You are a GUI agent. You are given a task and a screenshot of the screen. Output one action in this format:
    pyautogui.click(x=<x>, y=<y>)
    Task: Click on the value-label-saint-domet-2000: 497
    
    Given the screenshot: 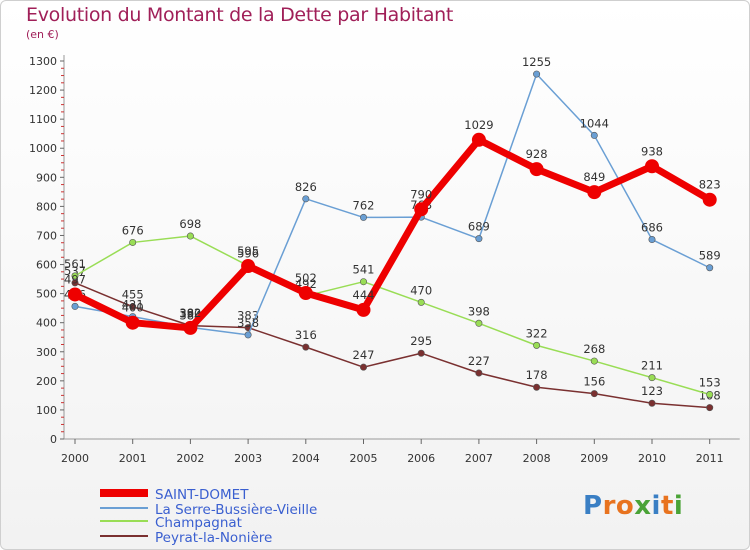 What is the action you would take?
    pyautogui.click(x=75, y=279)
    